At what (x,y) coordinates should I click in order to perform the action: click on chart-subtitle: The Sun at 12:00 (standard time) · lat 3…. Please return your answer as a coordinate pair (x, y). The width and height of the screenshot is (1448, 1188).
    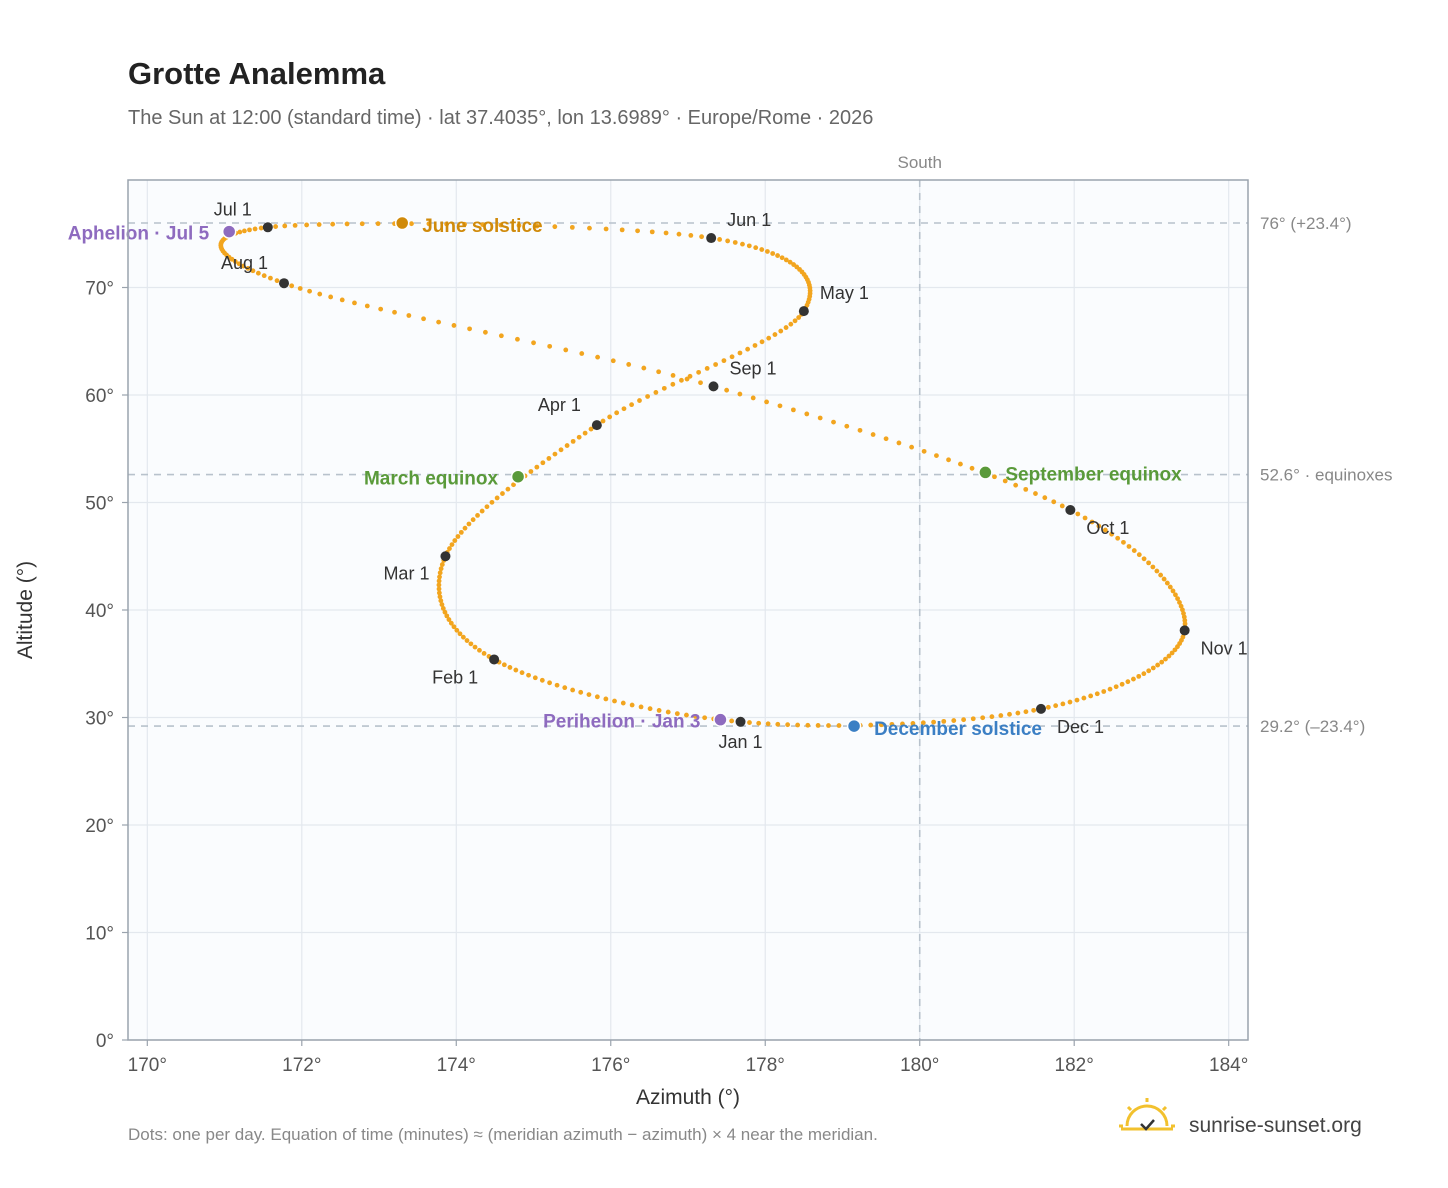
    Looking at the image, I should click on (500, 118).